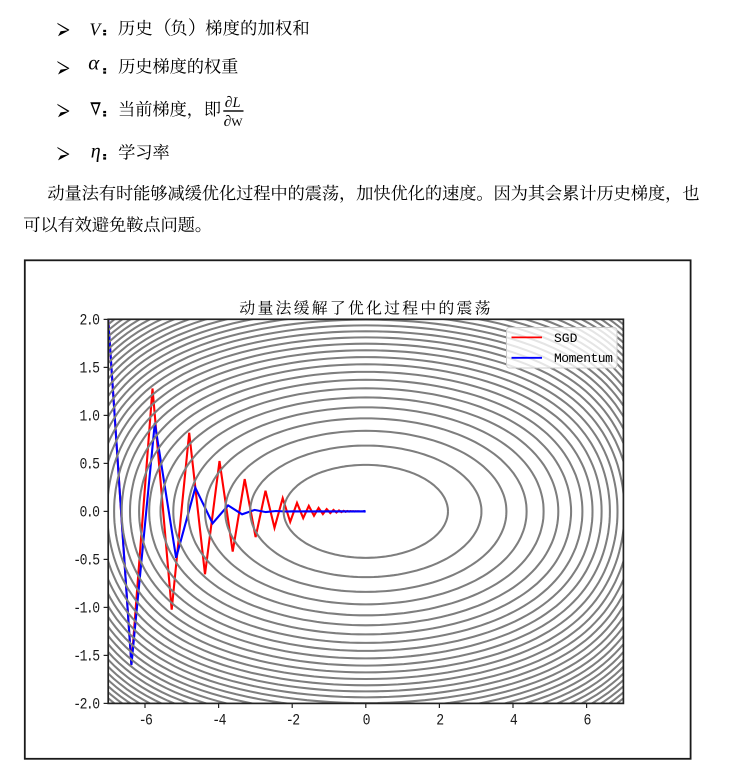 This screenshot has width=736, height=776. What do you see at coordinates (86, 609) in the screenshot?
I see `svg-text: -1.0` at bounding box center [86, 609].